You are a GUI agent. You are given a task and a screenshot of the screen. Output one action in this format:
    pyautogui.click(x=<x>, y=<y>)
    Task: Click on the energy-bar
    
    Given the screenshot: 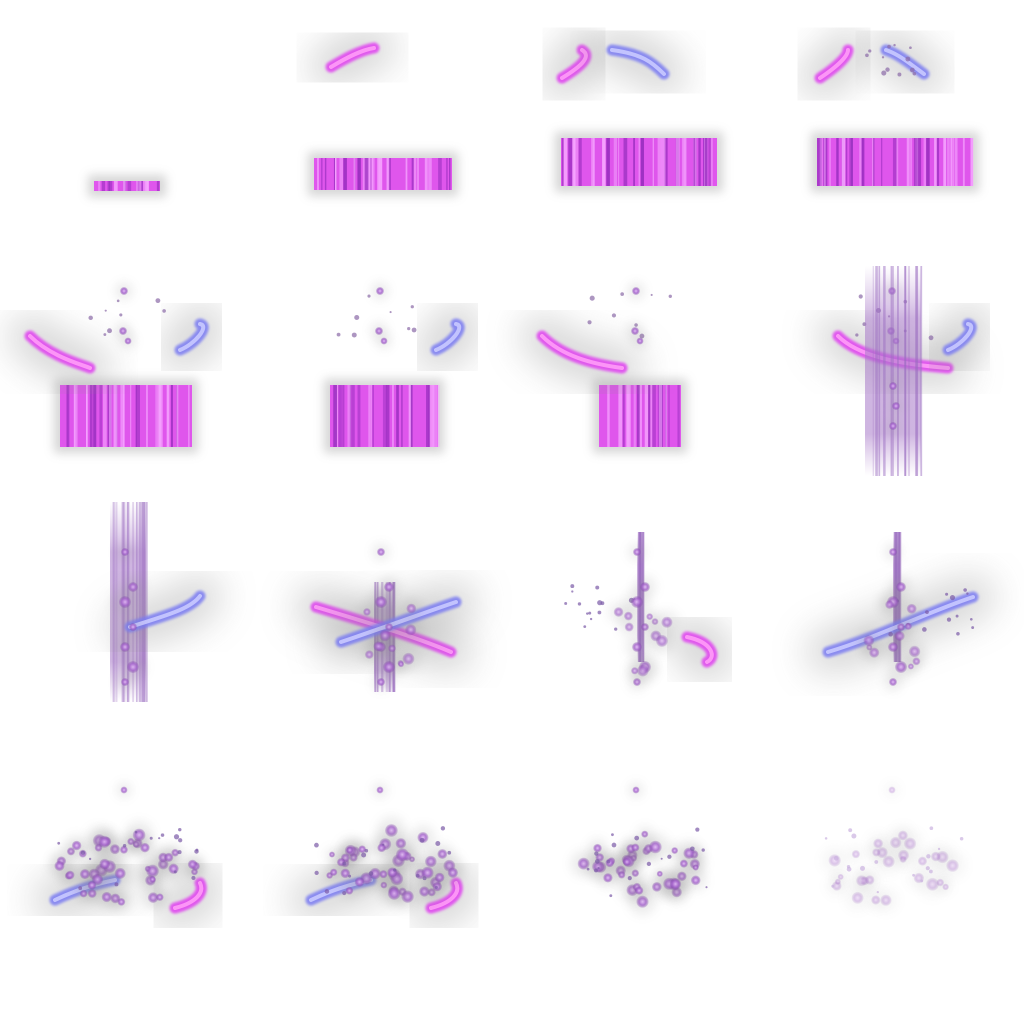 What is the action you would take?
    pyautogui.click(x=127, y=186)
    